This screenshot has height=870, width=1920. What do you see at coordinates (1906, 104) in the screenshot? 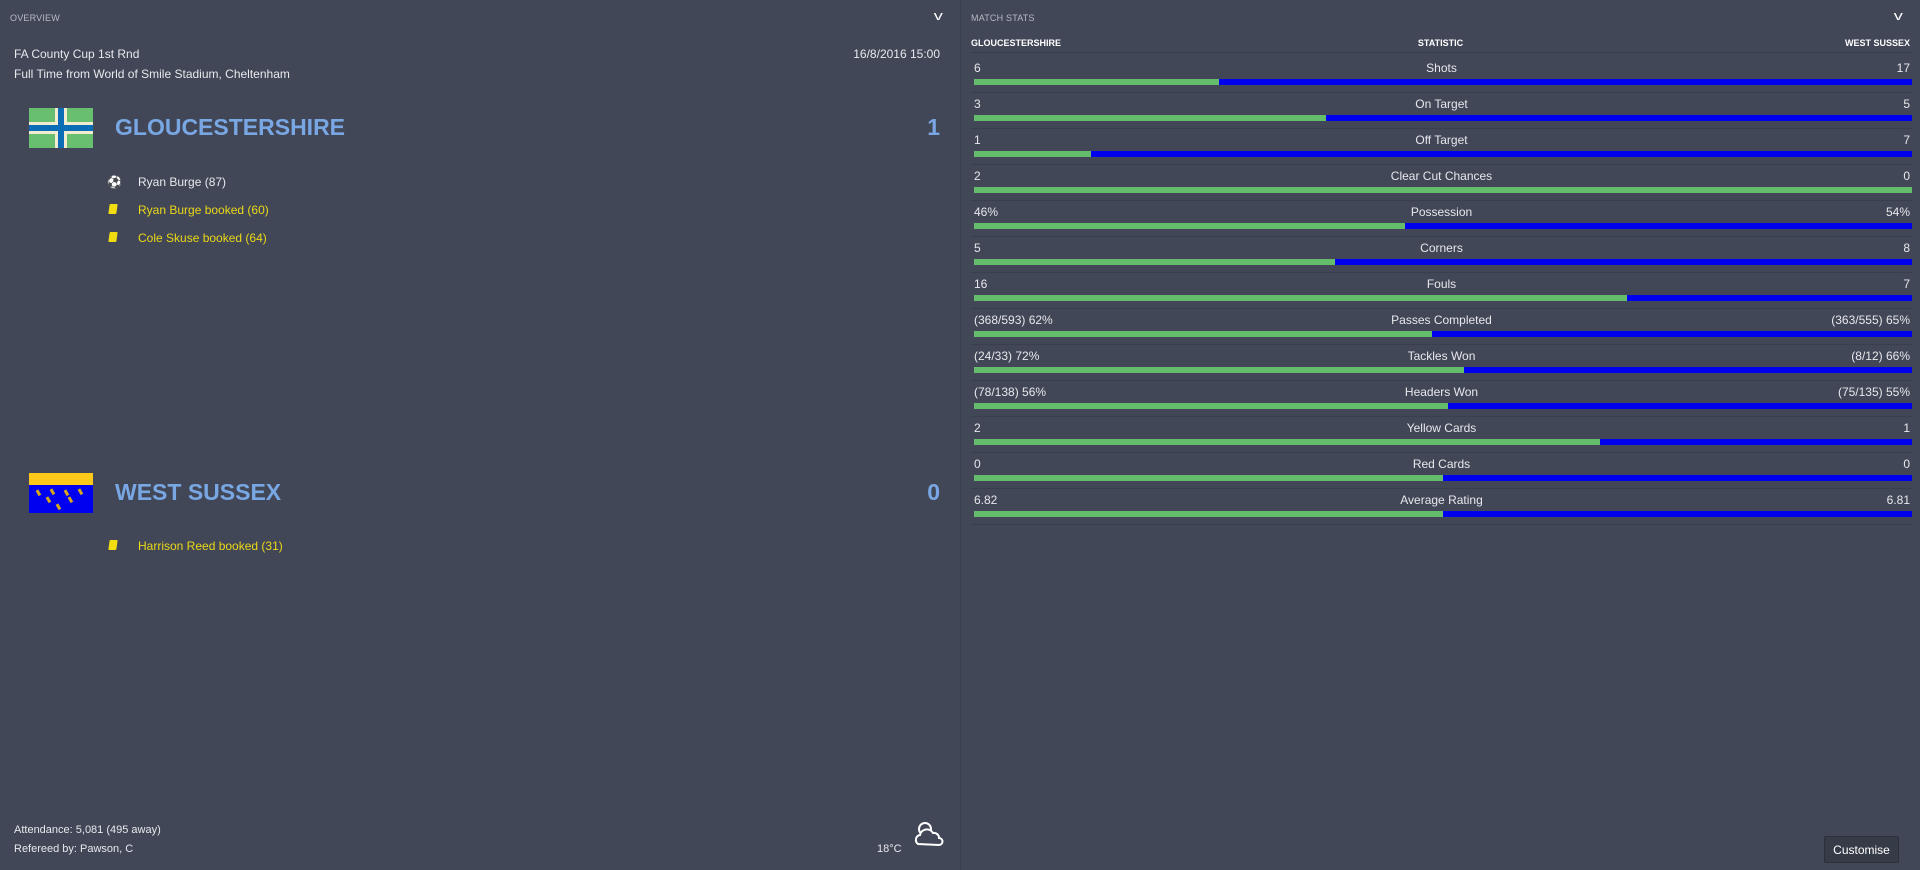
I see `away-value: 5` at bounding box center [1906, 104].